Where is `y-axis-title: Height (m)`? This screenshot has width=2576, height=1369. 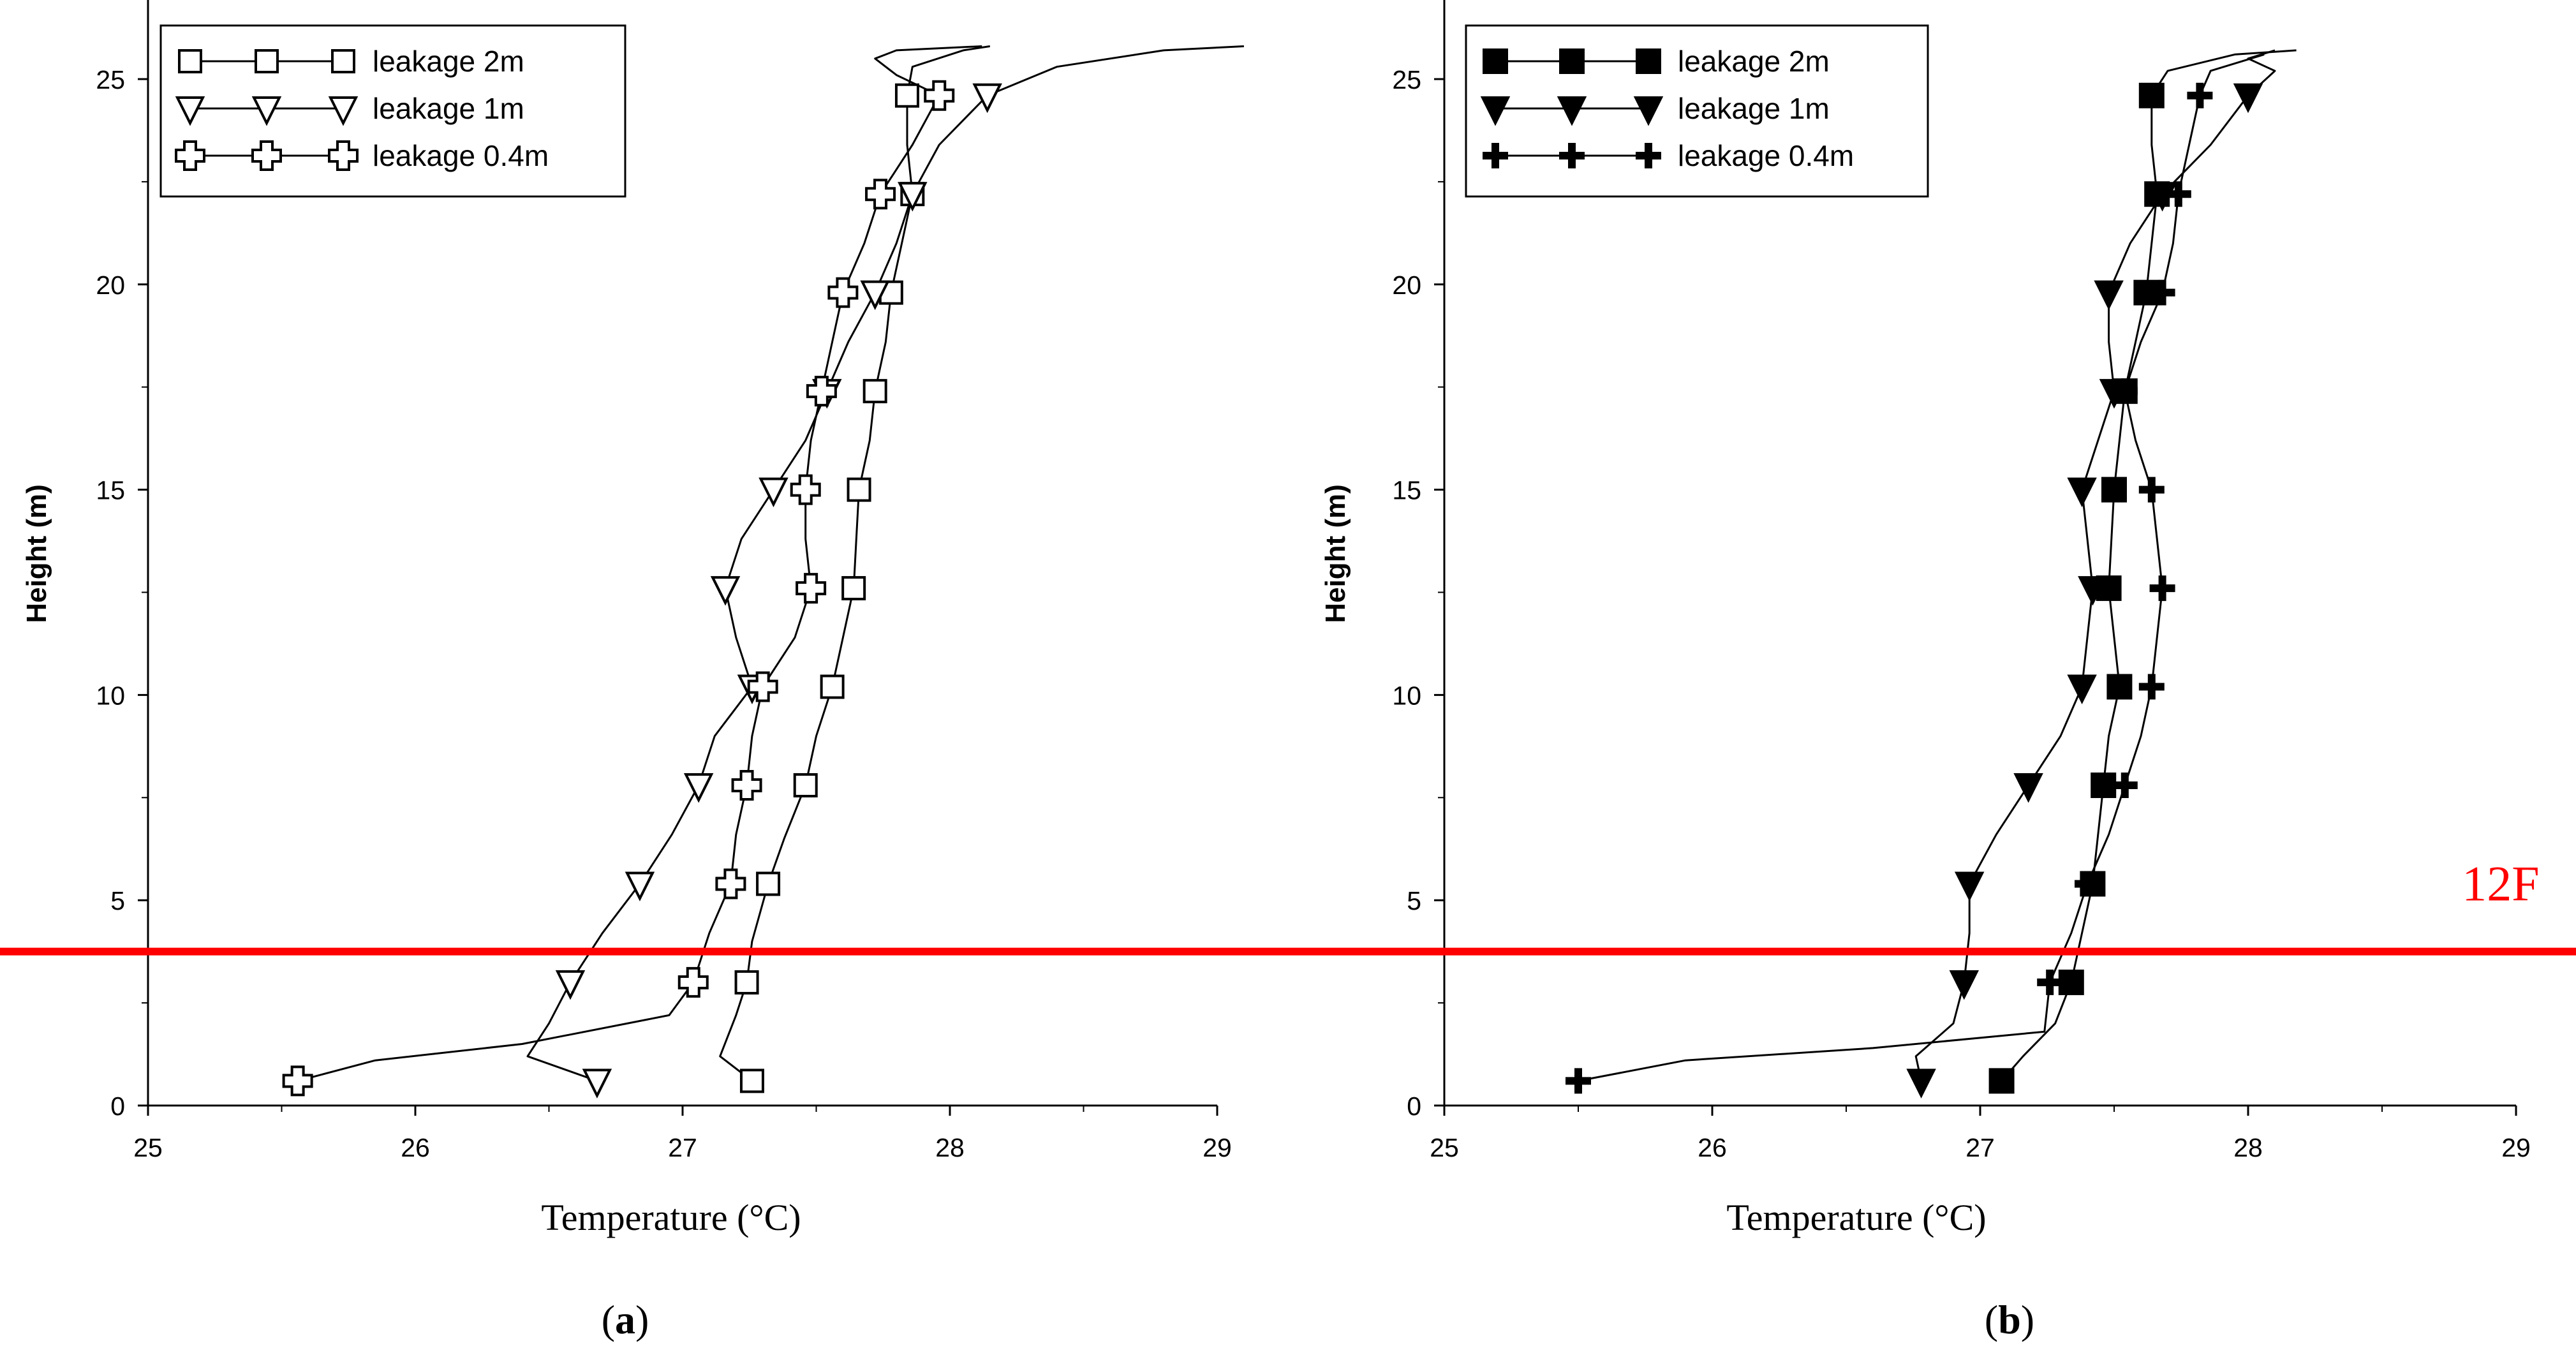
y-axis-title: Height (m) is located at coordinates (36, 553).